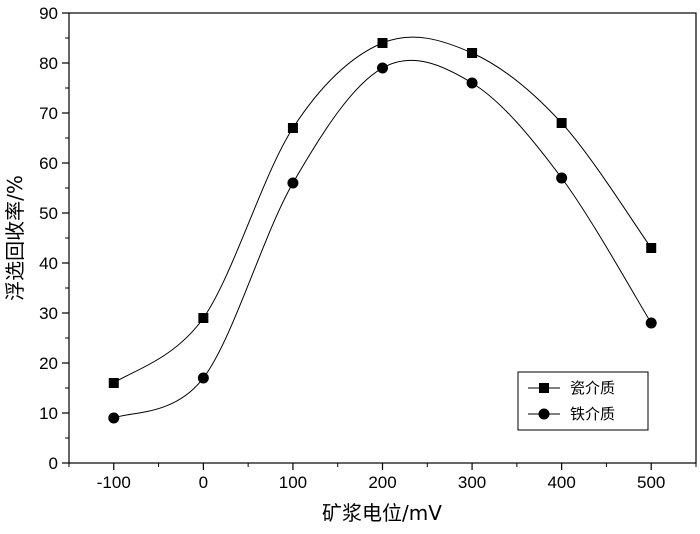  Describe the element at coordinates (592, 414) in the screenshot. I see `legend-label: 铁介质` at that location.